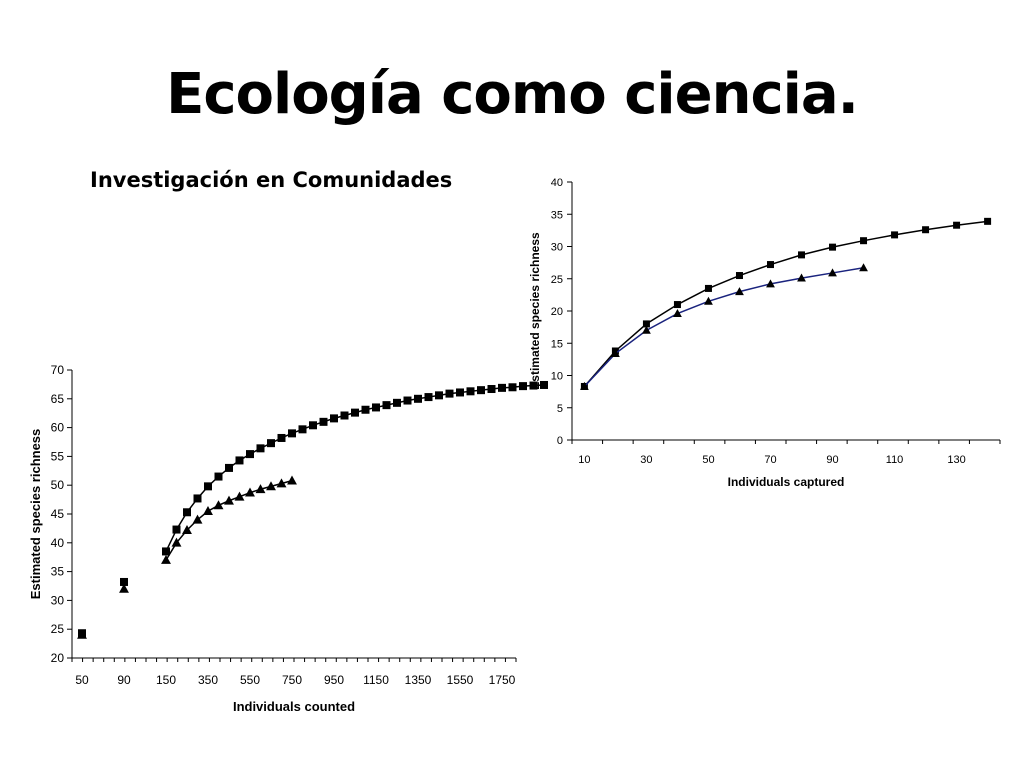  What do you see at coordinates (770, 460) in the screenshot?
I see `x-tick-label: 70` at bounding box center [770, 460].